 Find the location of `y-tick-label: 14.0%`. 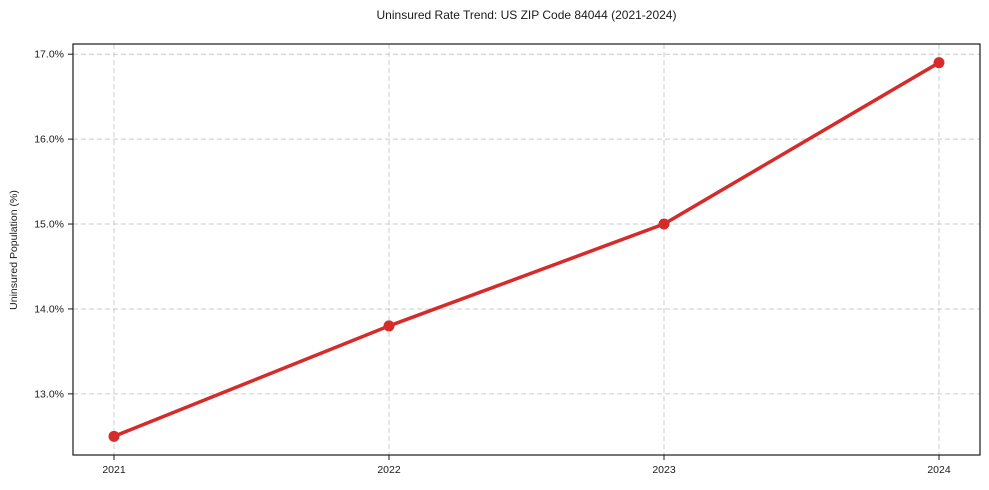

y-tick-label: 14.0% is located at coordinates (49, 309).